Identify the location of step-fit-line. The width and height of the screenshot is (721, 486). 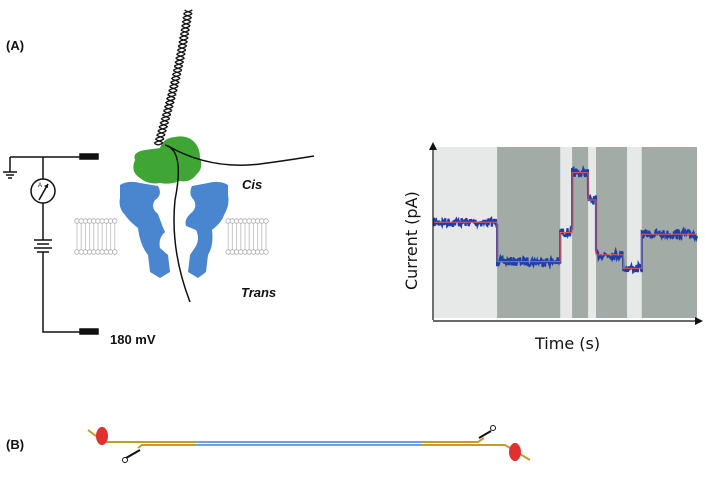
(565, 220).